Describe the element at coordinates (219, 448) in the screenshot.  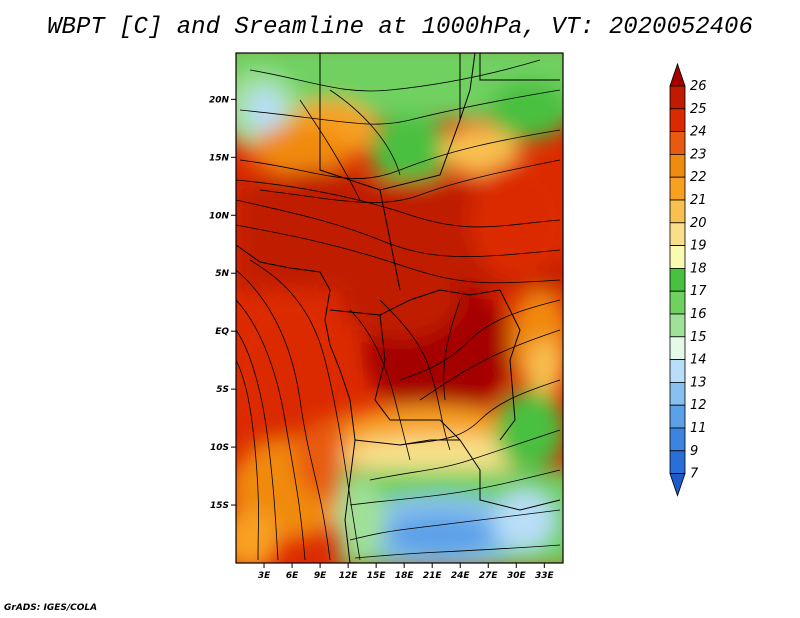
I see `lat-tick-label: 10S` at that location.